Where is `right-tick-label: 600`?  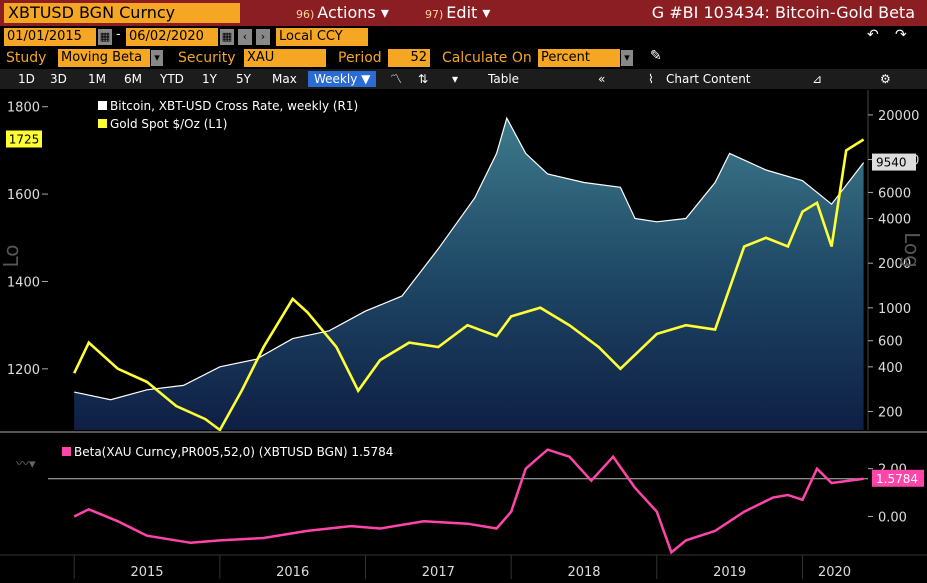 right-tick-label: 600 is located at coordinates (890, 342).